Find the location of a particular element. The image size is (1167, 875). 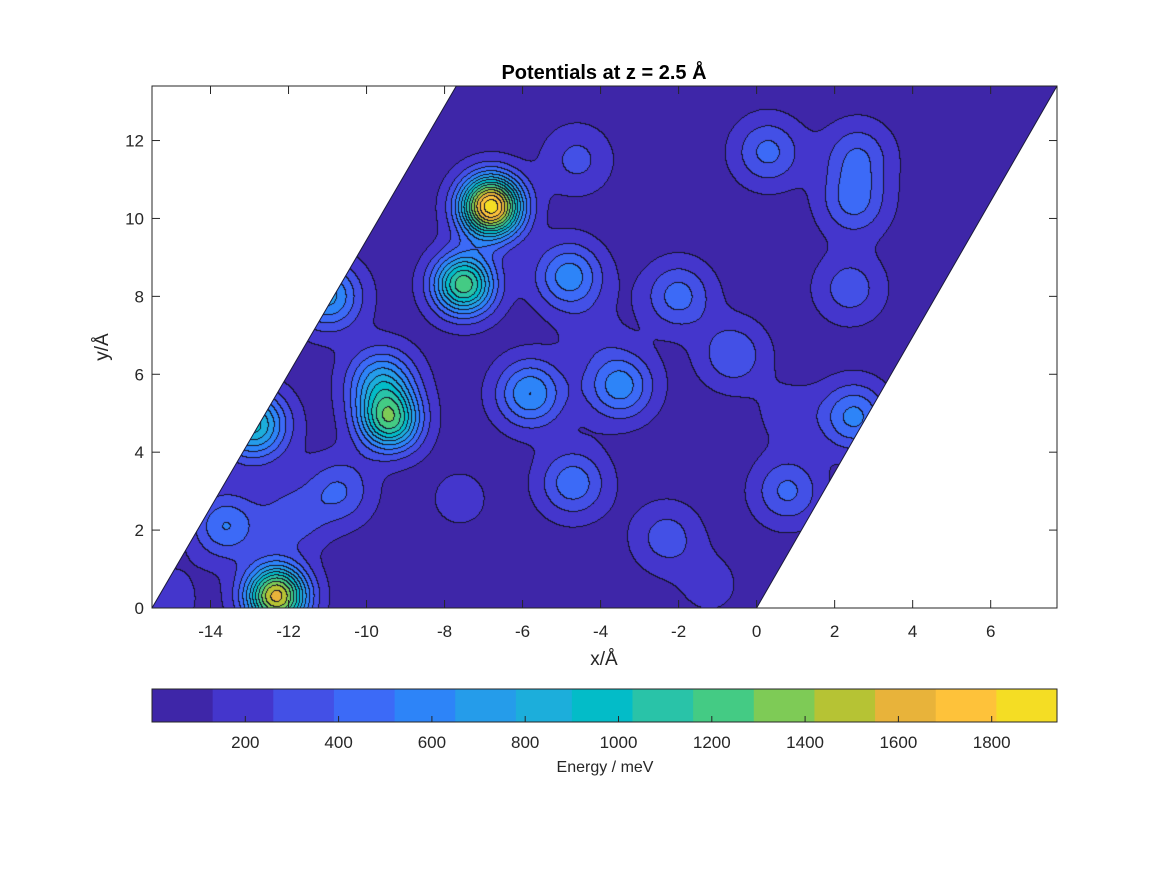

colorbar-tick-label: 1600 is located at coordinates (898, 742).